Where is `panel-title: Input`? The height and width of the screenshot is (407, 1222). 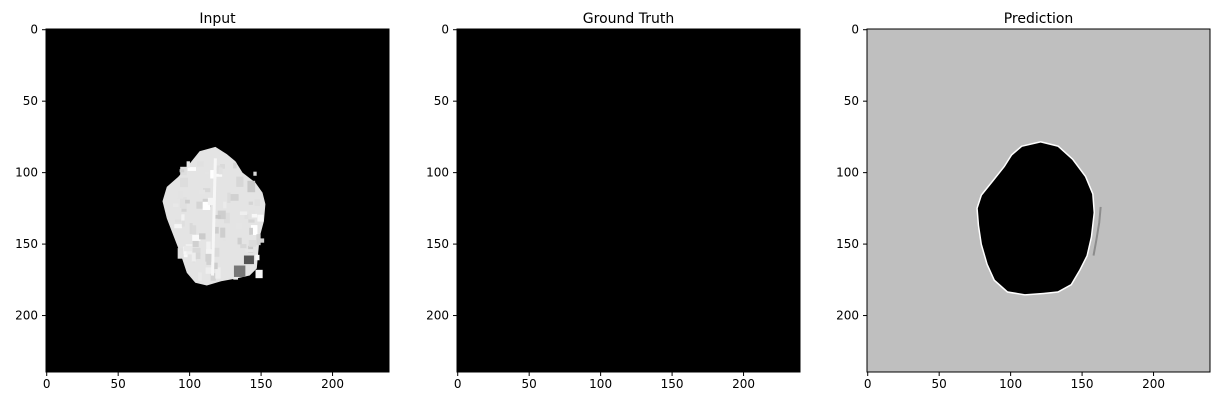
panel-title: Input is located at coordinates (217, 19).